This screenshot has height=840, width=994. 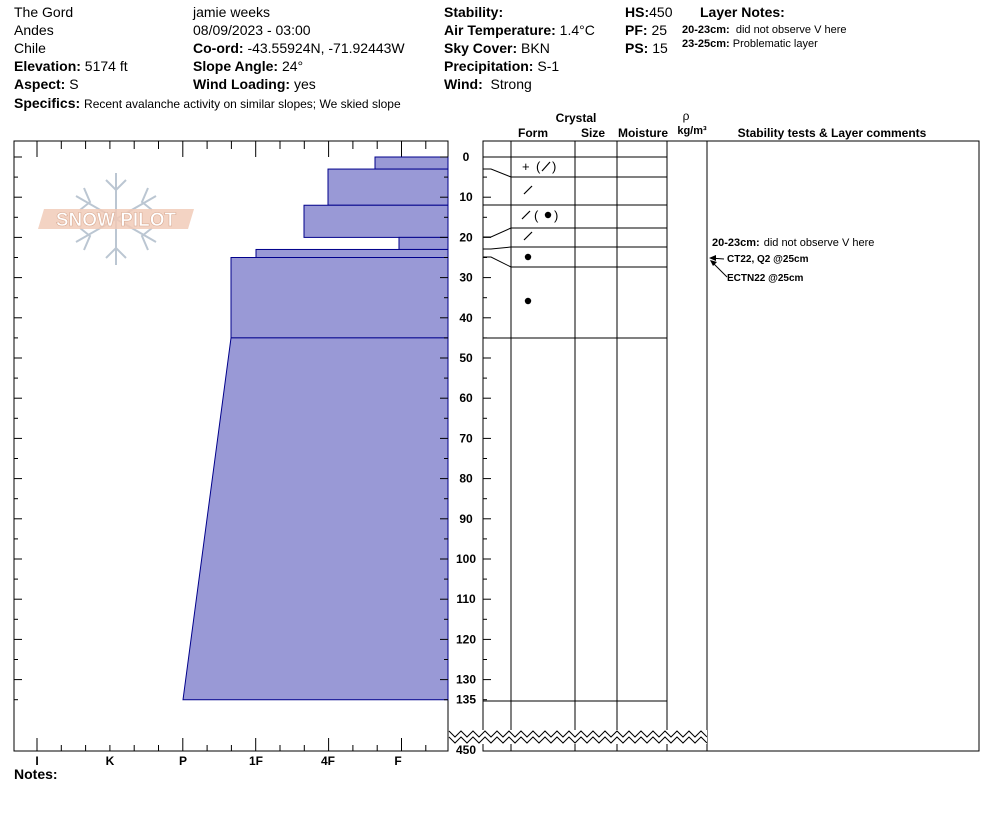 I want to click on stability-label: Stability:, so click(x=474, y=12).